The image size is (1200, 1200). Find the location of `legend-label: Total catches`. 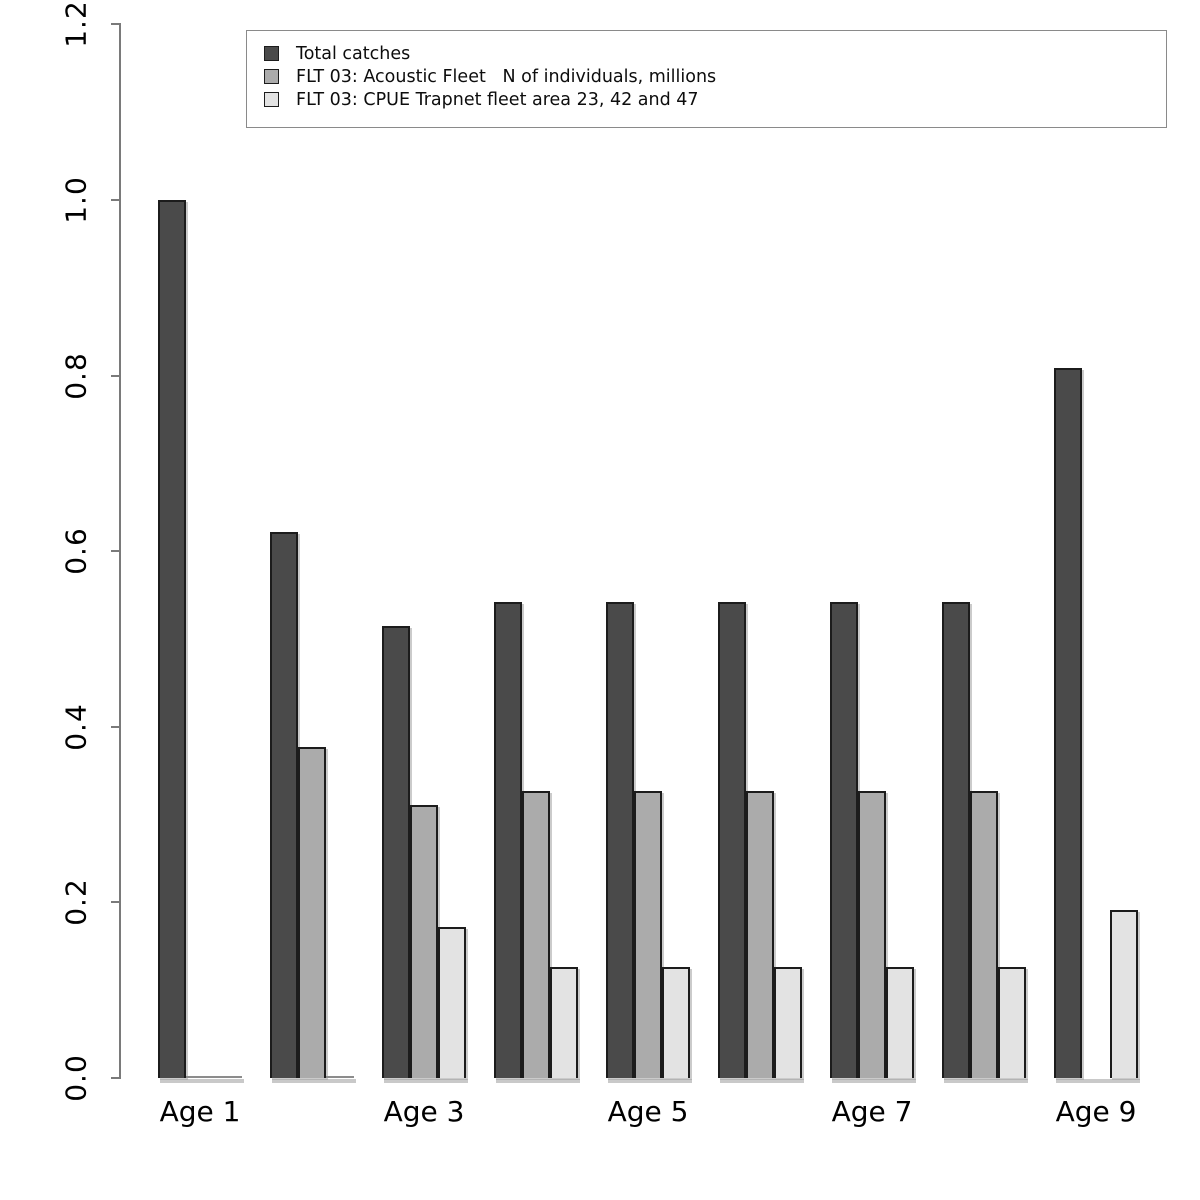

legend-label: Total catches is located at coordinates (353, 53).